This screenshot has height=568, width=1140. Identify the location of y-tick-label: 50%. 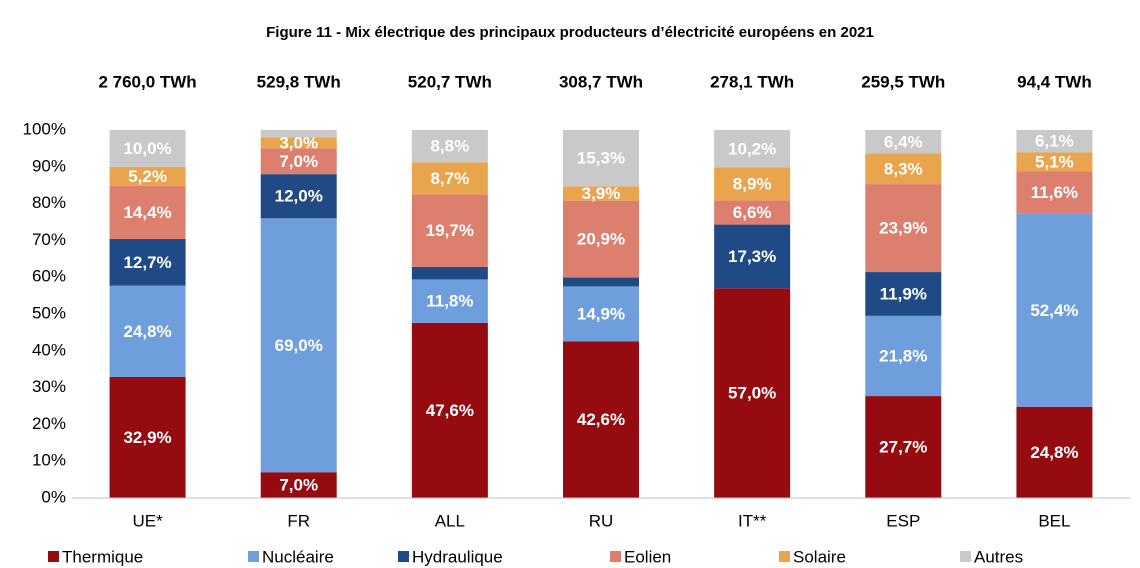
(49, 312).